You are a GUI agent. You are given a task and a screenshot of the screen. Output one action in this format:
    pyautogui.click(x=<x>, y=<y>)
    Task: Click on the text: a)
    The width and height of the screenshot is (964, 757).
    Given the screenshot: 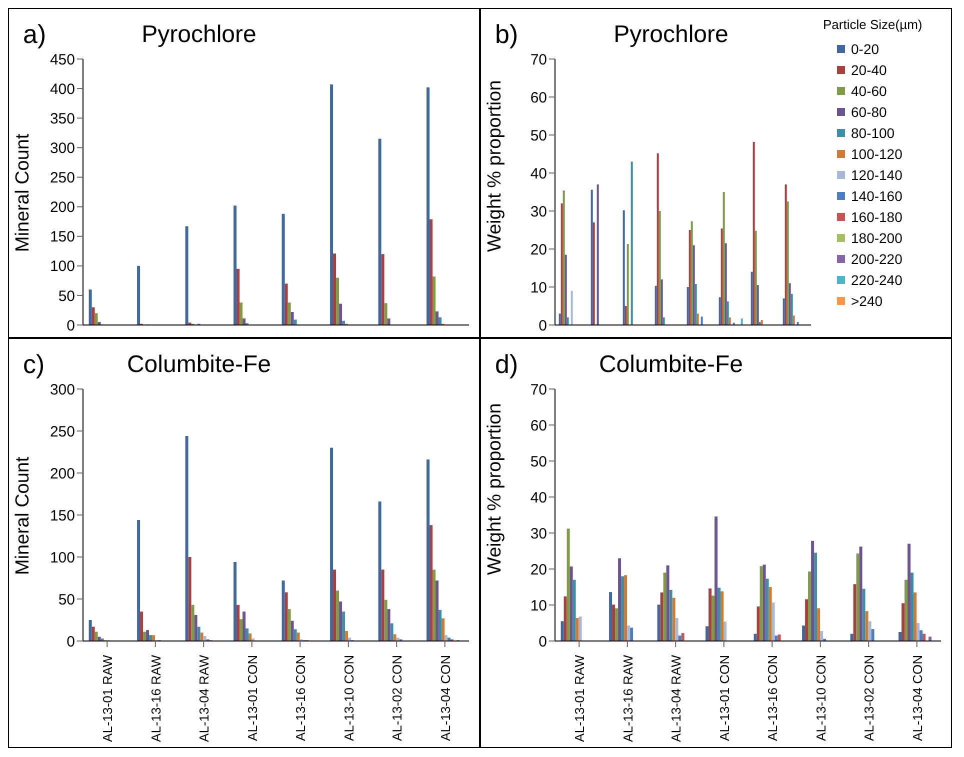 What is the action you would take?
    pyautogui.click(x=34, y=34)
    